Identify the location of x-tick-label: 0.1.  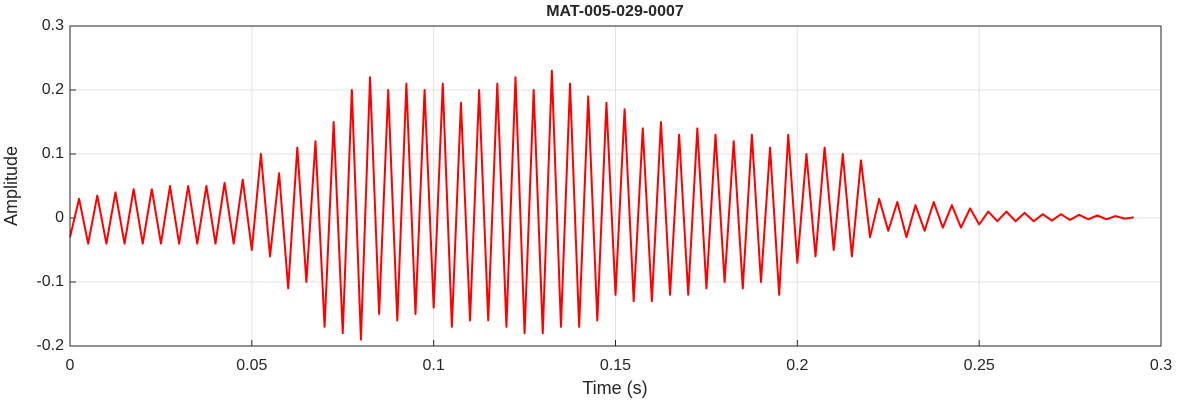
(434, 365).